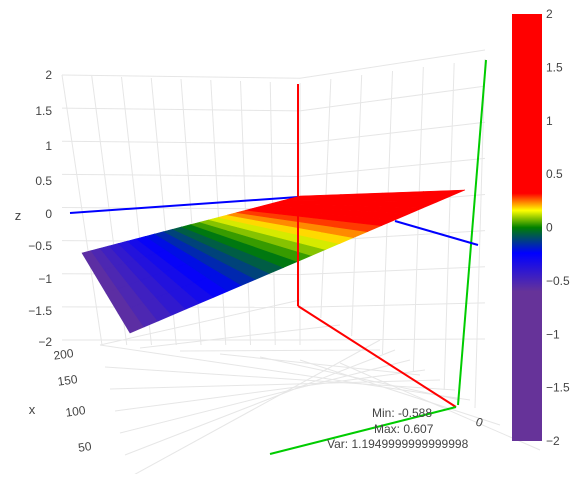 The width and height of the screenshot is (578, 479). I want to click on z-tick-label: 1.5, so click(43, 111).